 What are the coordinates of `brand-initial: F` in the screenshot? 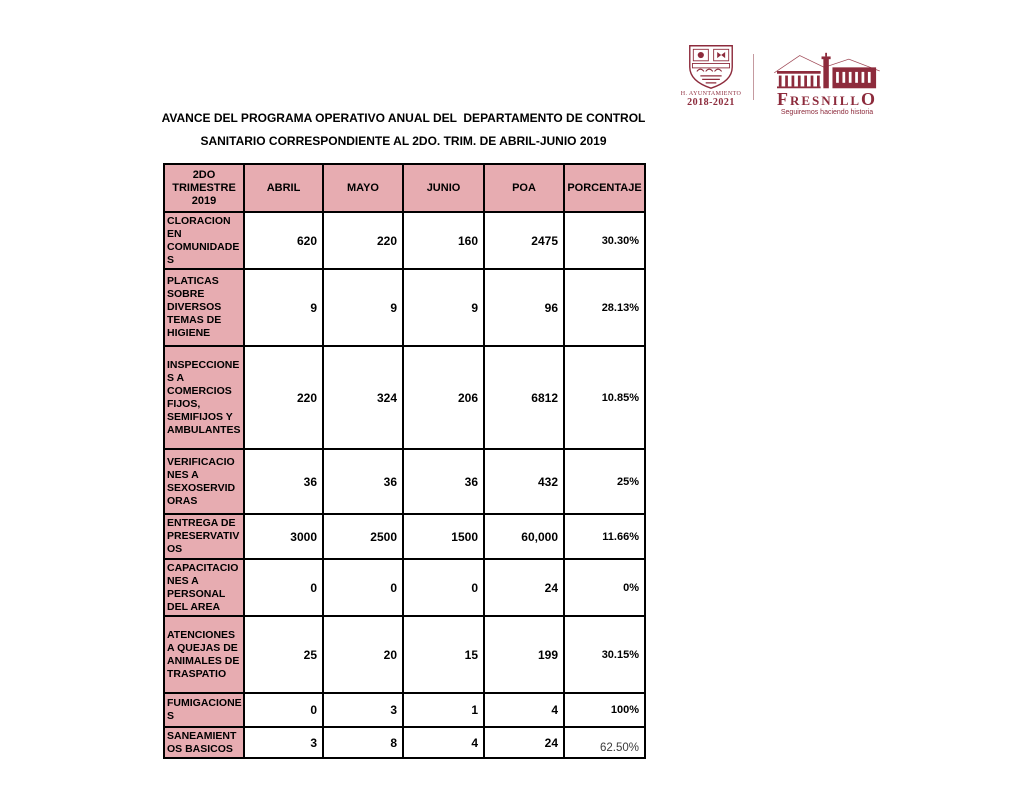 It's located at (783, 99).